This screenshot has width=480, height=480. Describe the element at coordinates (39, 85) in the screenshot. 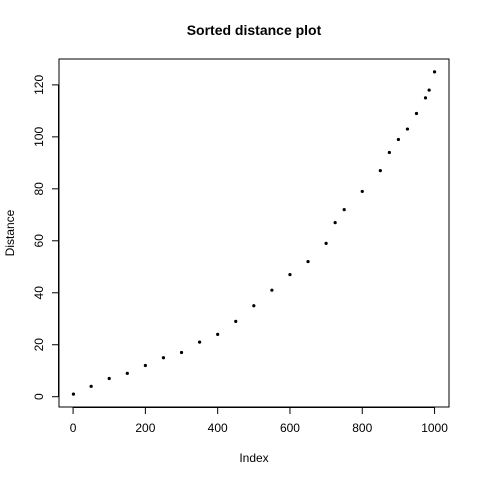

I see `y-tick-label: 120` at that location.